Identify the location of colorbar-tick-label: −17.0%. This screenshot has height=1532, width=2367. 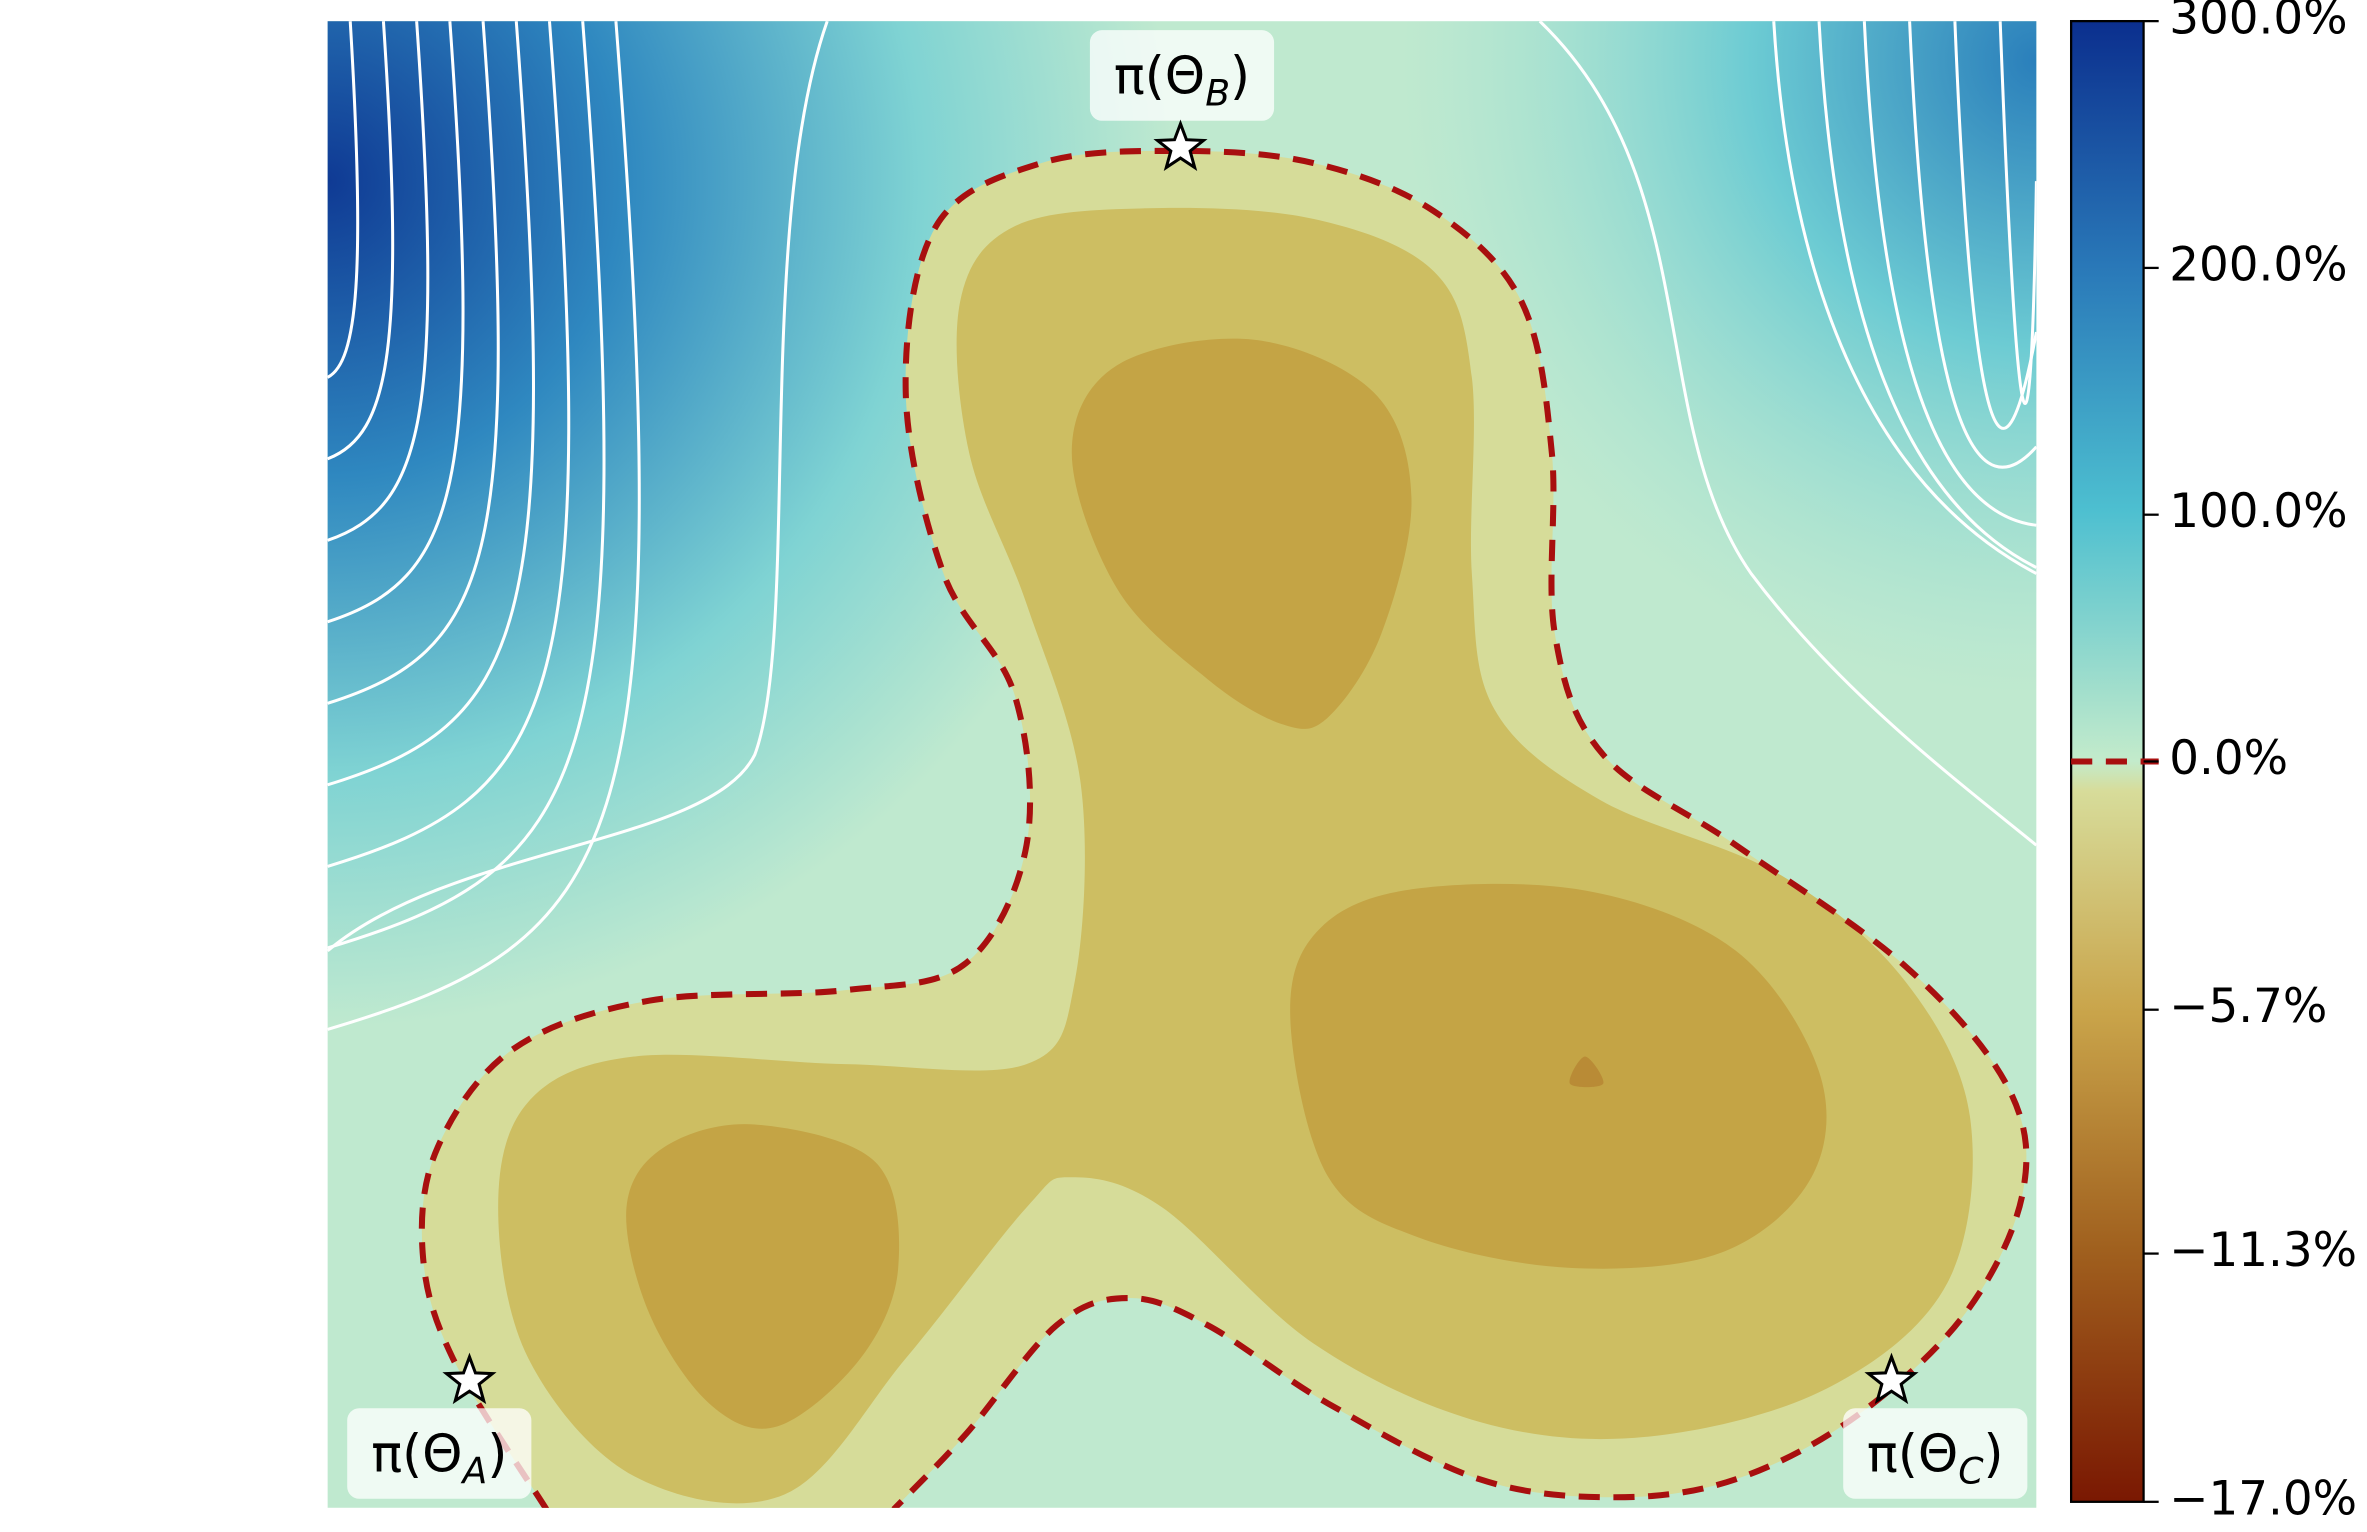
(2263, 1499).